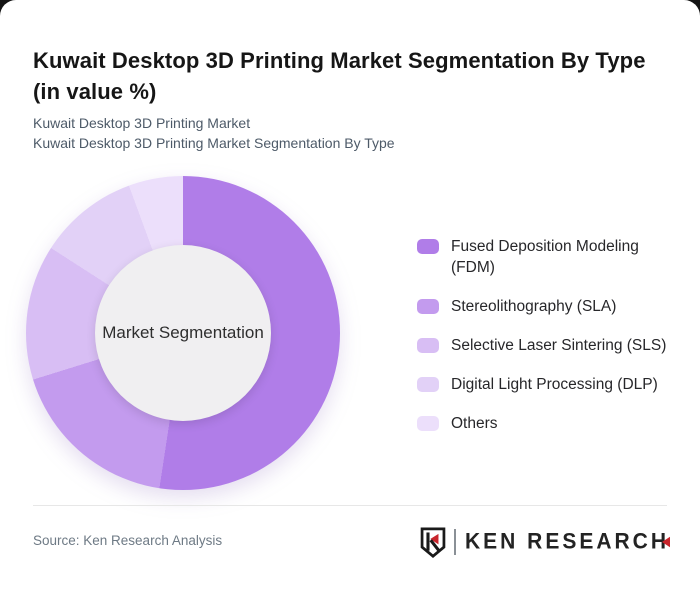  I want to click on legend-label: Stereolithography (SLA), so click(534, 306).